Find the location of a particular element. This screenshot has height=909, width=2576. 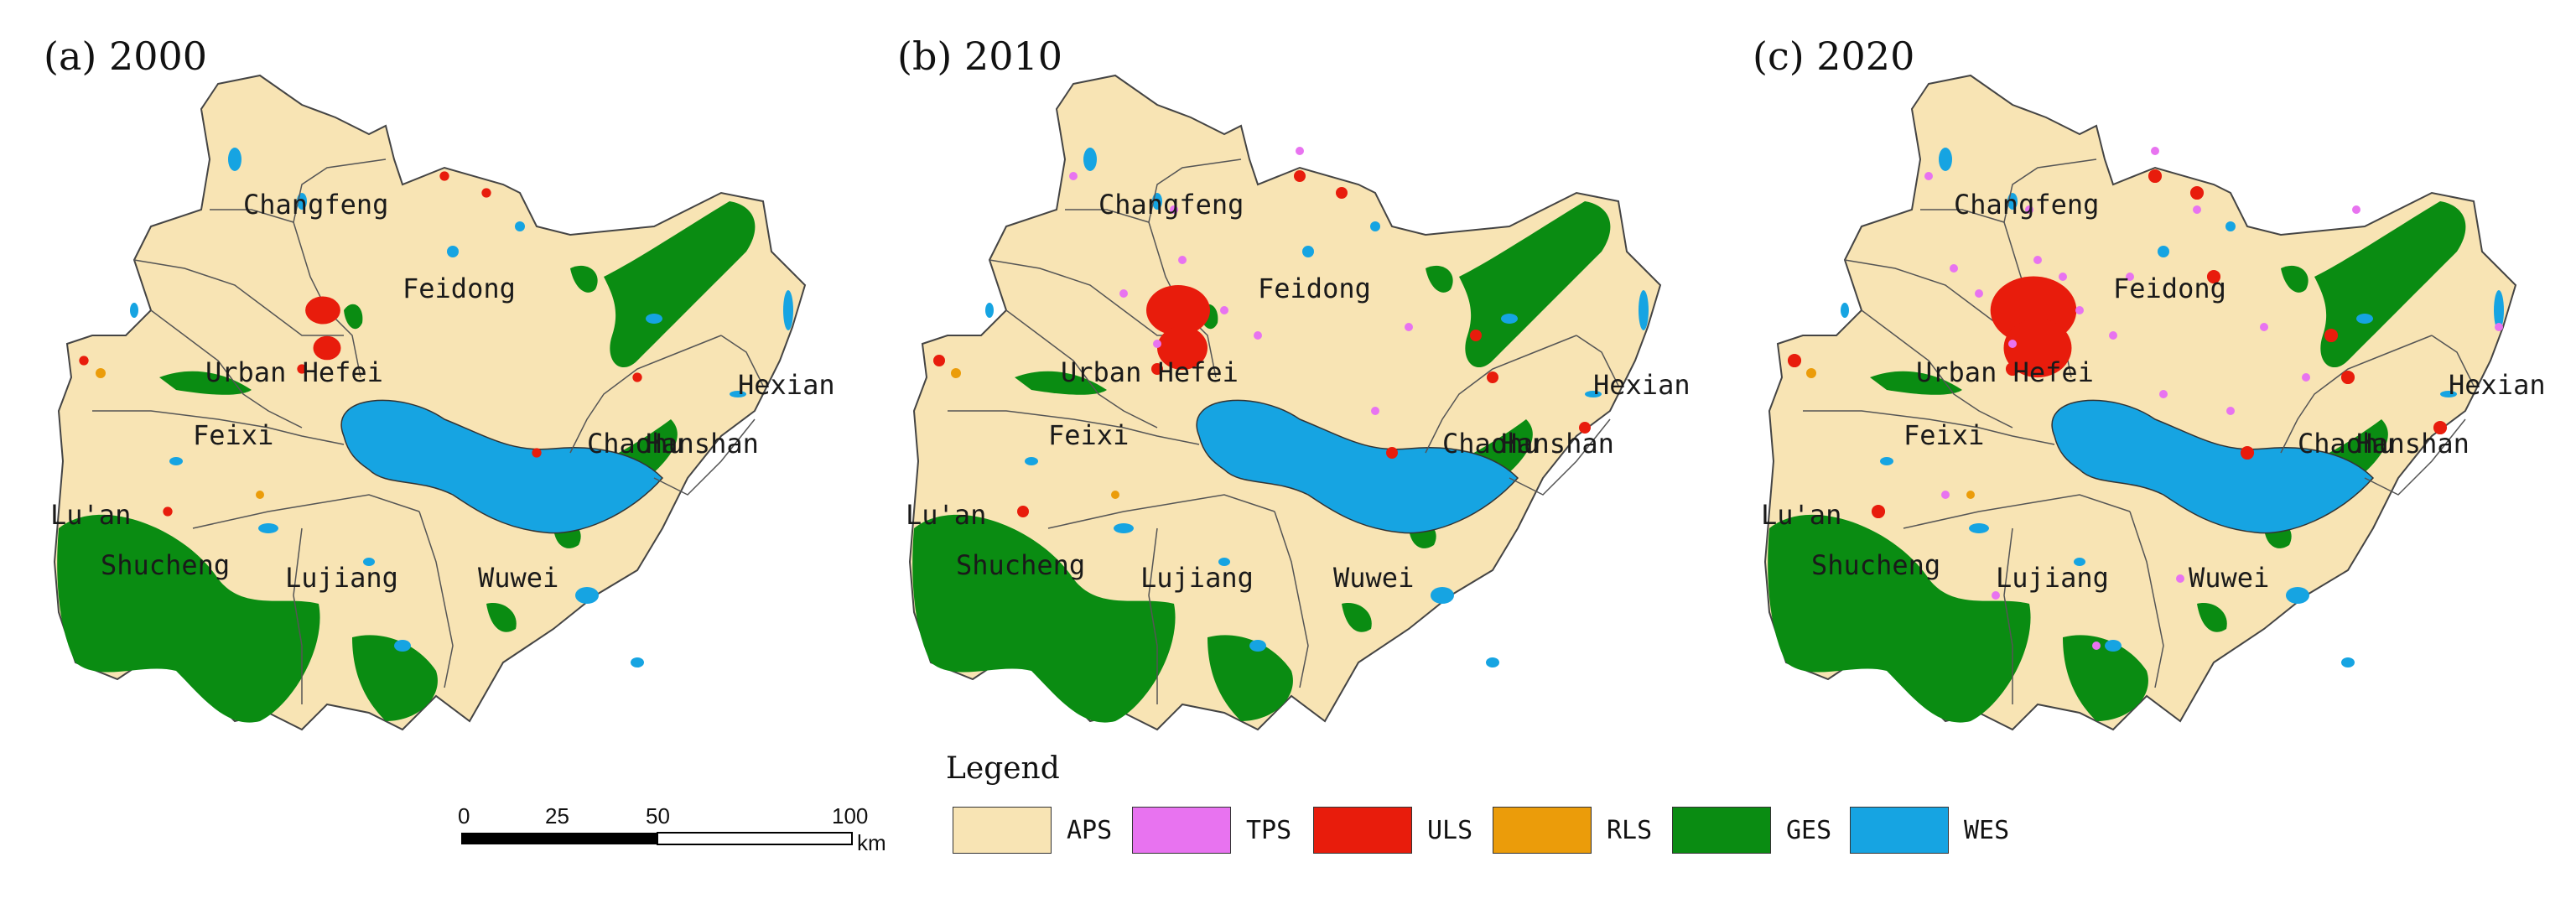

legend-swatch-ges is located at coordinates (1721, 830).